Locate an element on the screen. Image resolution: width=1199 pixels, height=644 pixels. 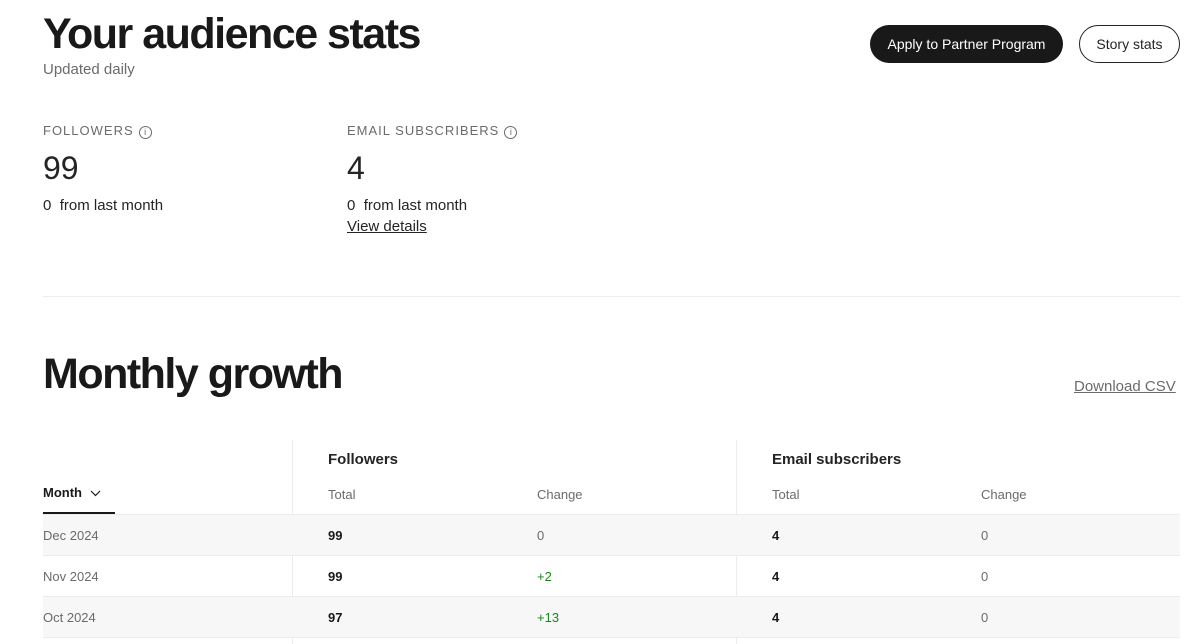
email-label-text: EMAIL SUBSCRIBERS is located at coordinates (423, 130).